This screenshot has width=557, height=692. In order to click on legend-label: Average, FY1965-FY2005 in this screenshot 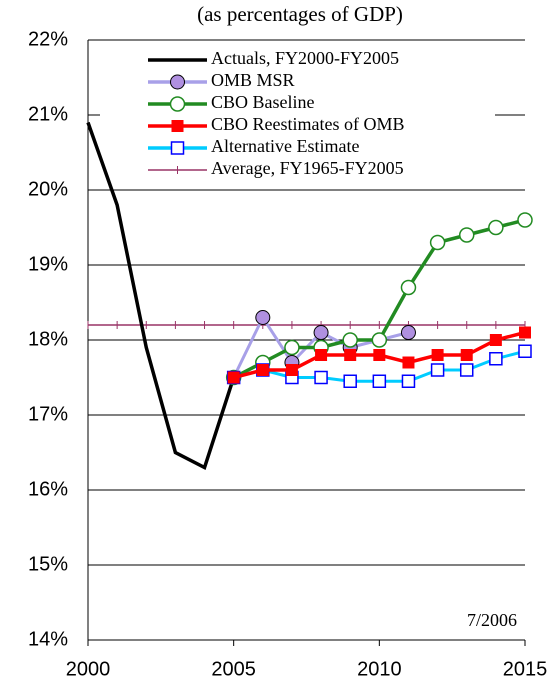, I will do `click(307, 168)`.